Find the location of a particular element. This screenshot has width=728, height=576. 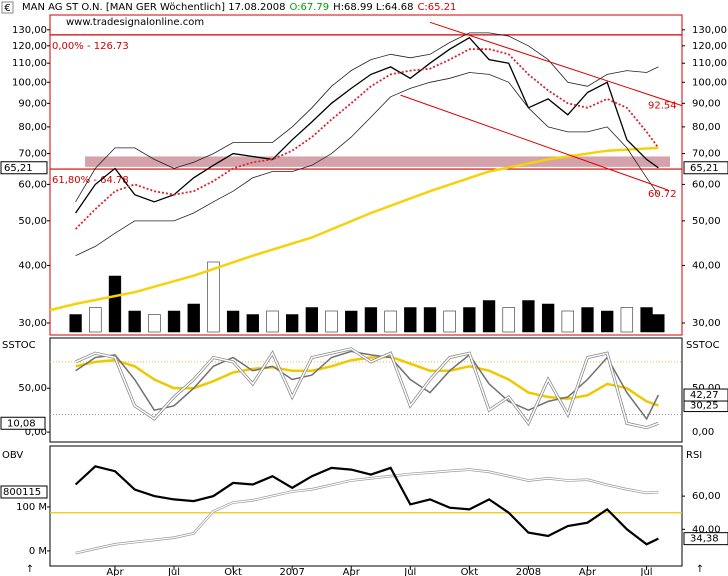

panel-label: OBV is located at coordinates (12, 455).